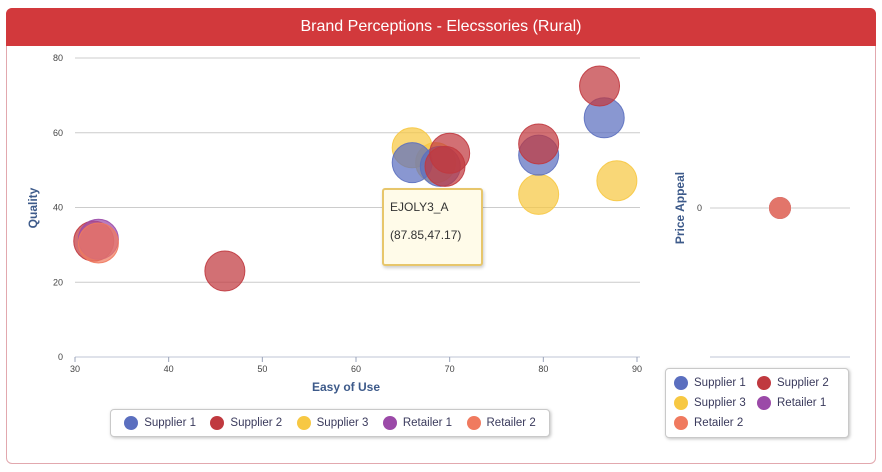 Image resolution: width=882 pixels, height=472 pixels. Describe the element at coordinates (699, 208) in the screenshot. I see `price-y-tick-label: 0` at that location.